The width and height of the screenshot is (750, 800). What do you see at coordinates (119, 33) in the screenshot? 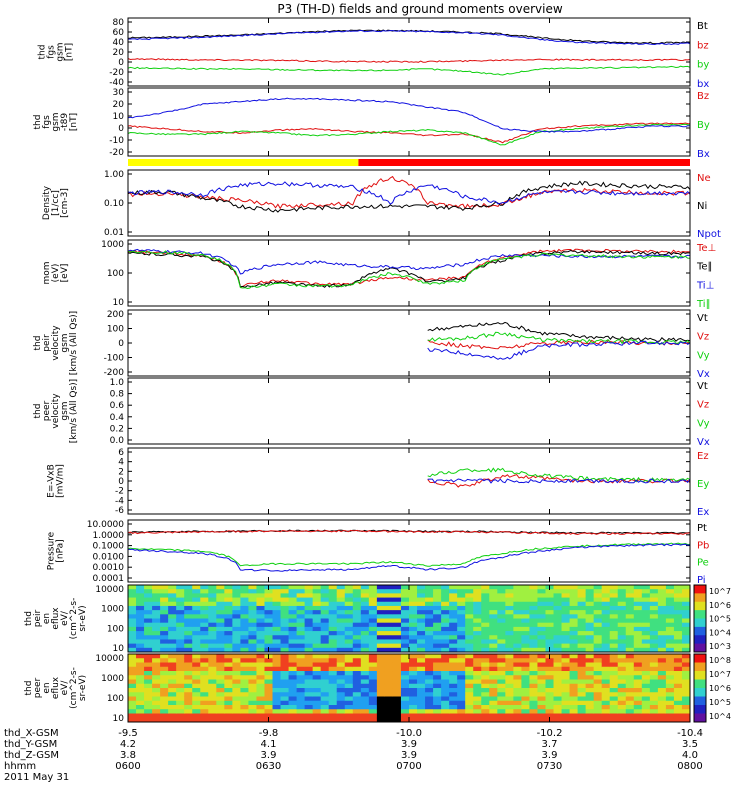
I see `panel-0-ytick: 60` at bounding box center [119, 33].